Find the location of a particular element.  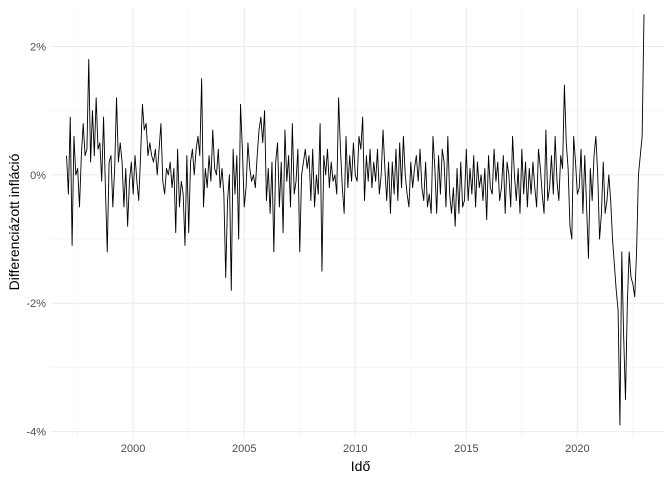

y-tick-label: -4% is located at coordinates (36, 433).